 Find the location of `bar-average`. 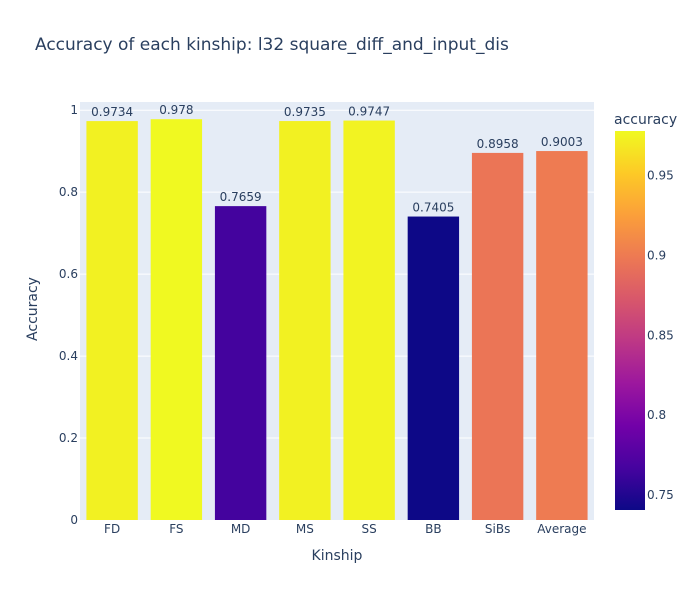

bar-average is located at coordinates (562, 335).